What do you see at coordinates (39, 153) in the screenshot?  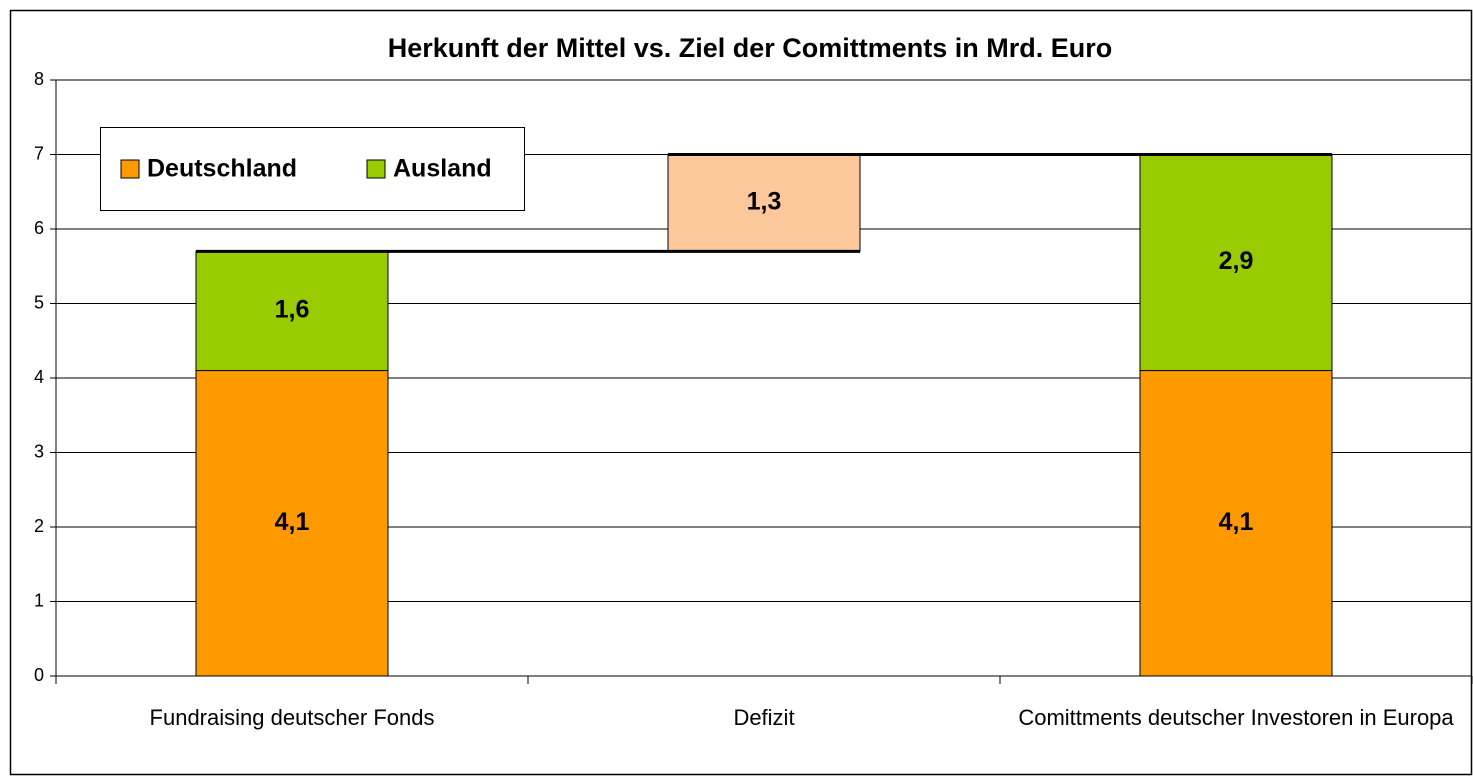 I see `y-tick-label: 7` at bounding box center [39, 153].